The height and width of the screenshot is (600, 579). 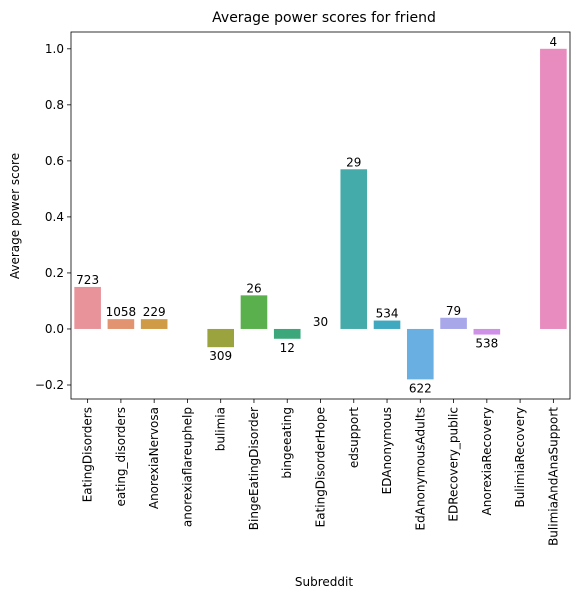 What do you see at coordinates (254, 312) in the screenshot?
I see `bar-BingeEatingDisorder` at bounding box center [254, 312].